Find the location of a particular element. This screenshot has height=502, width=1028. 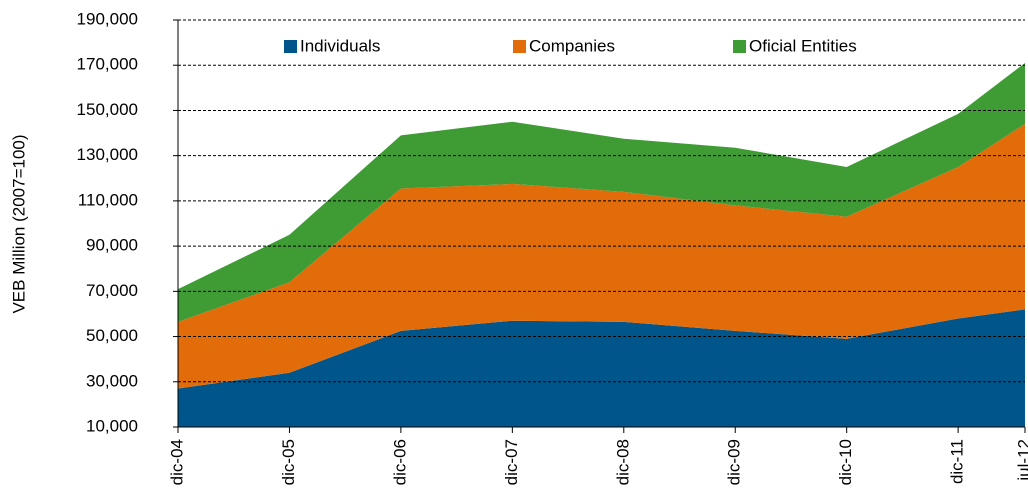

x-tick-label: dic-04 is located at coordinates (176, 462).